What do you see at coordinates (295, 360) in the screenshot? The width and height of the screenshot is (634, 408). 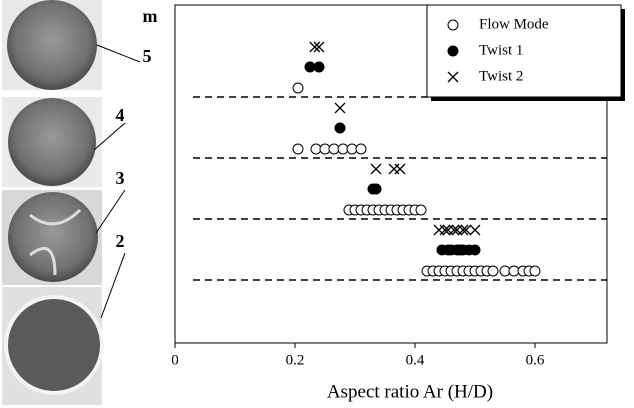 I see `x-tick-label: 0.2` at bounding box center [295, 360].